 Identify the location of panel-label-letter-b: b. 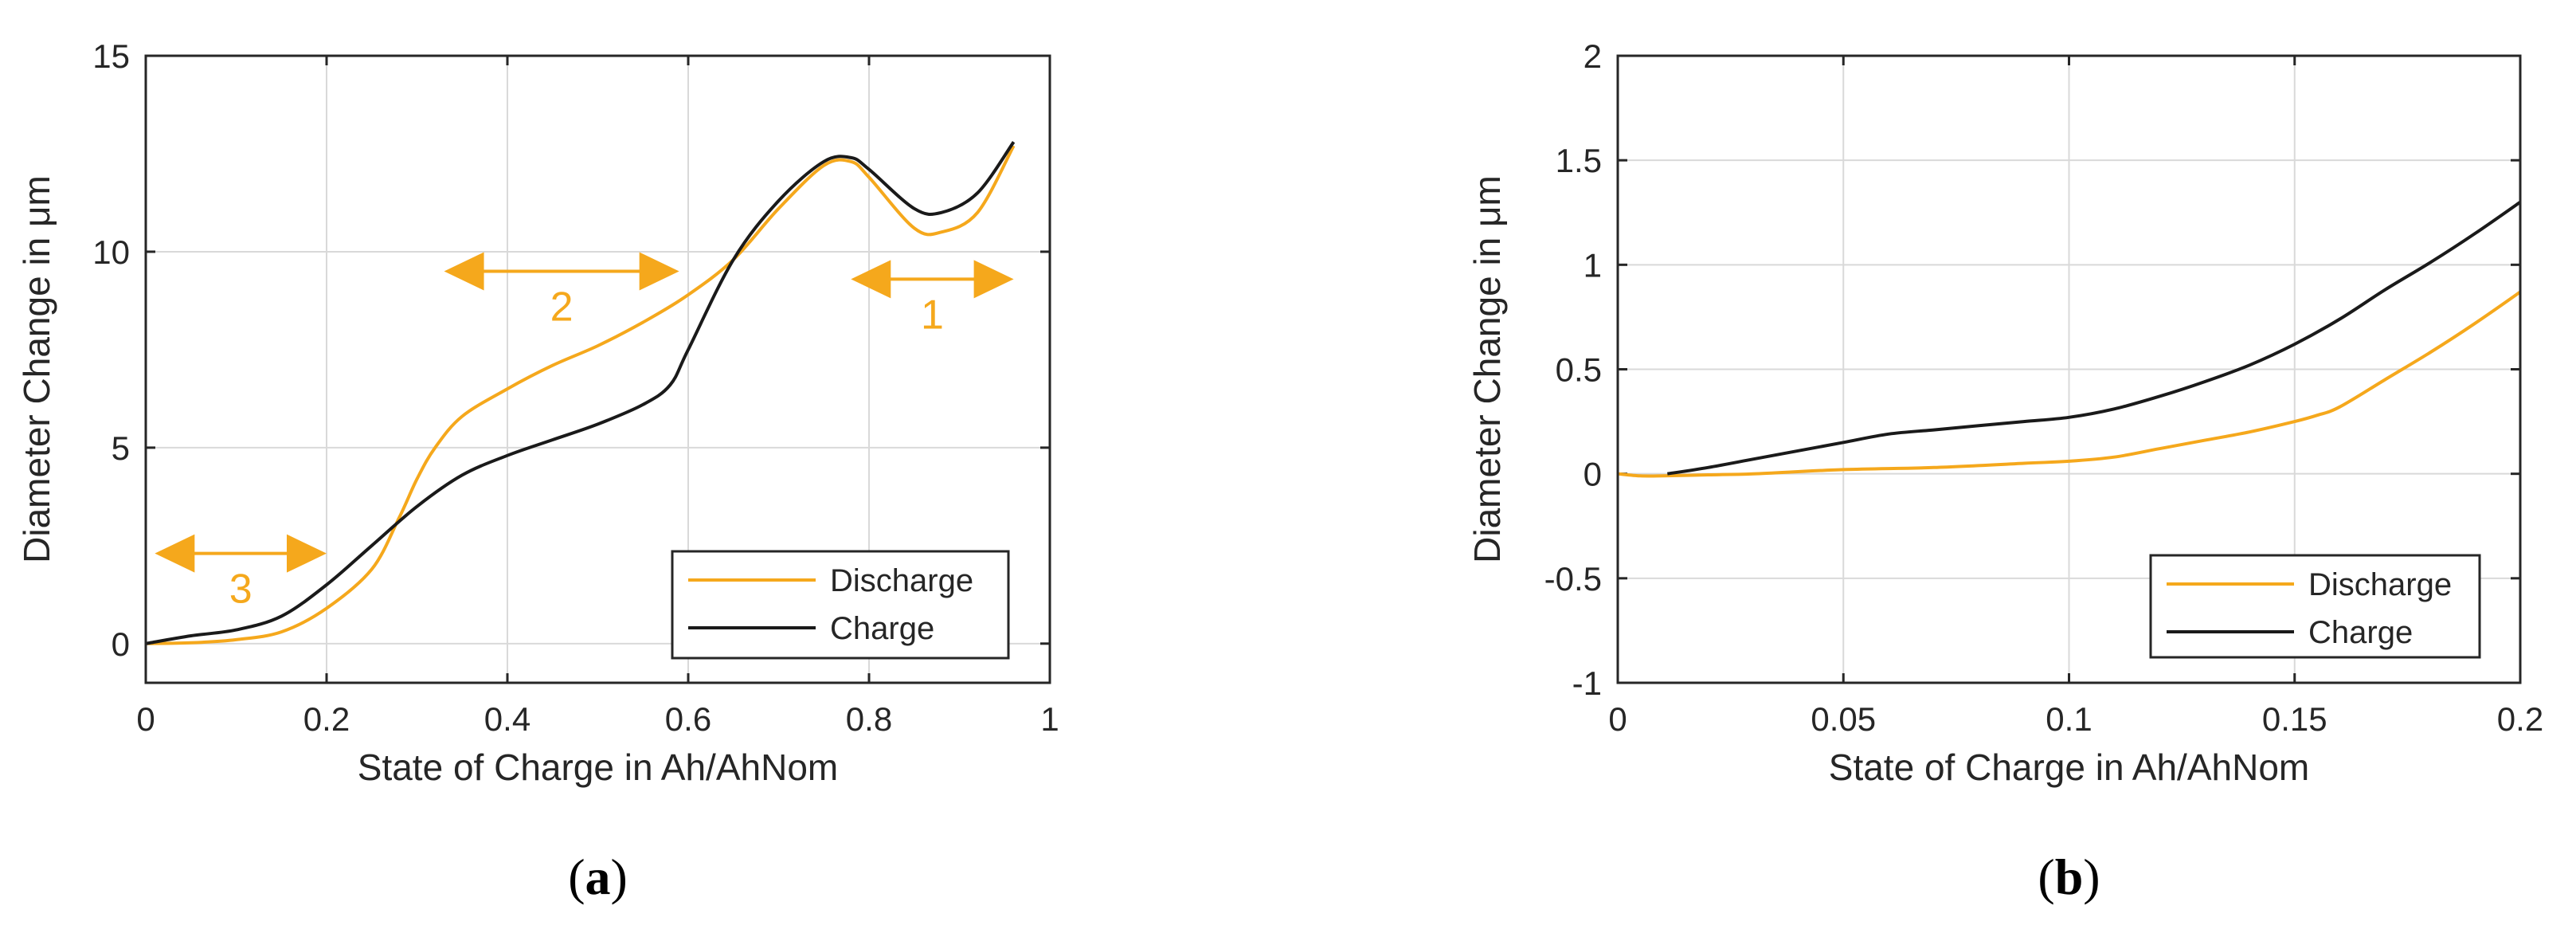
(2069, 877).